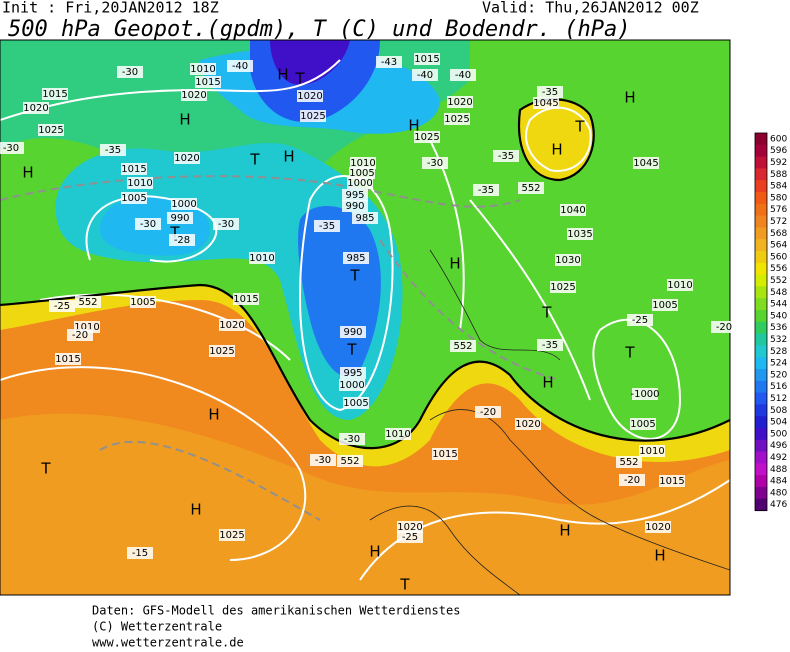  I want to click on footer-url: www.wetterzentrale.de, so click(168, 642).